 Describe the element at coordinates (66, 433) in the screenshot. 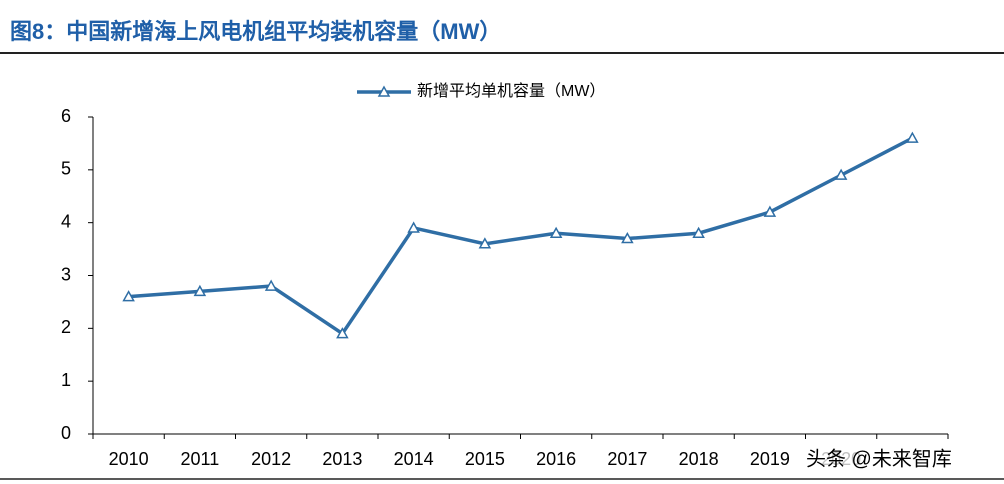

I see `y-tick-label: 0` at that location.